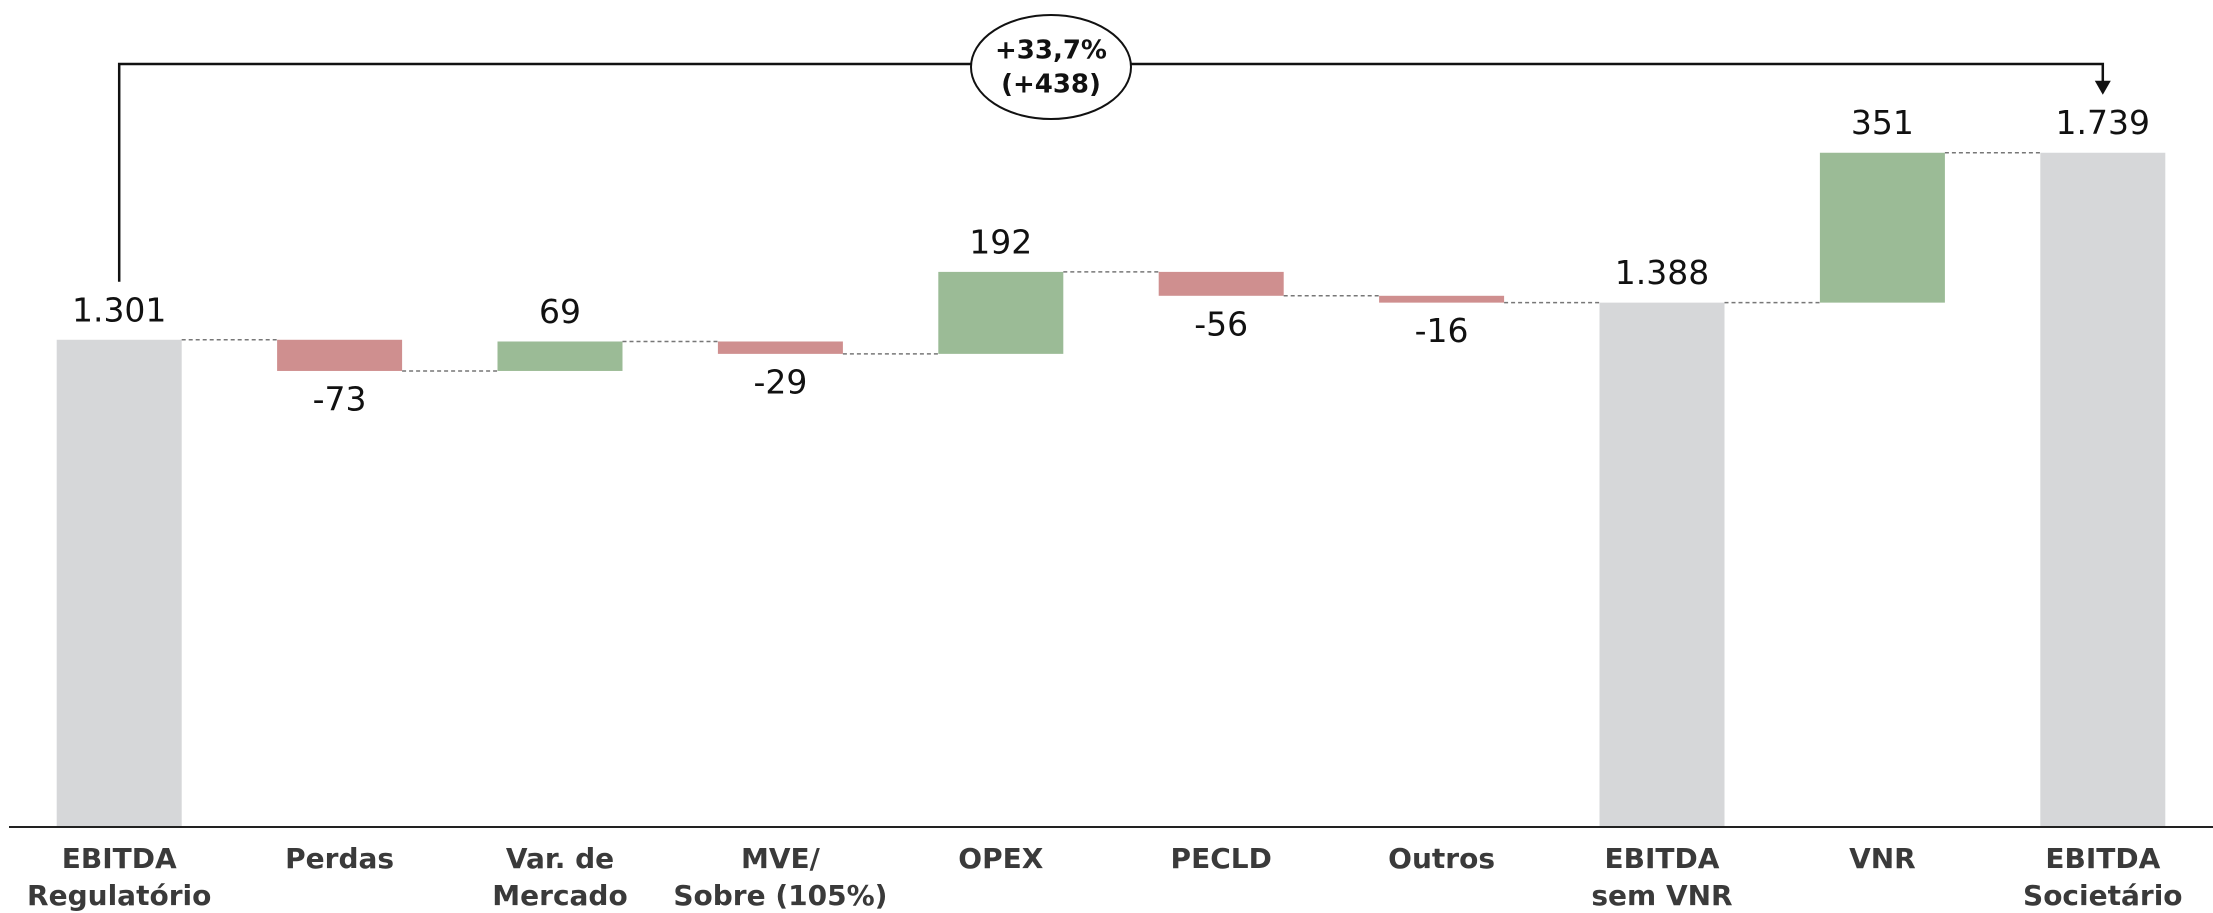  Describe the element at coordinates (1662, 272) in the screenshot. I see `value-label: 1.388` at that location.